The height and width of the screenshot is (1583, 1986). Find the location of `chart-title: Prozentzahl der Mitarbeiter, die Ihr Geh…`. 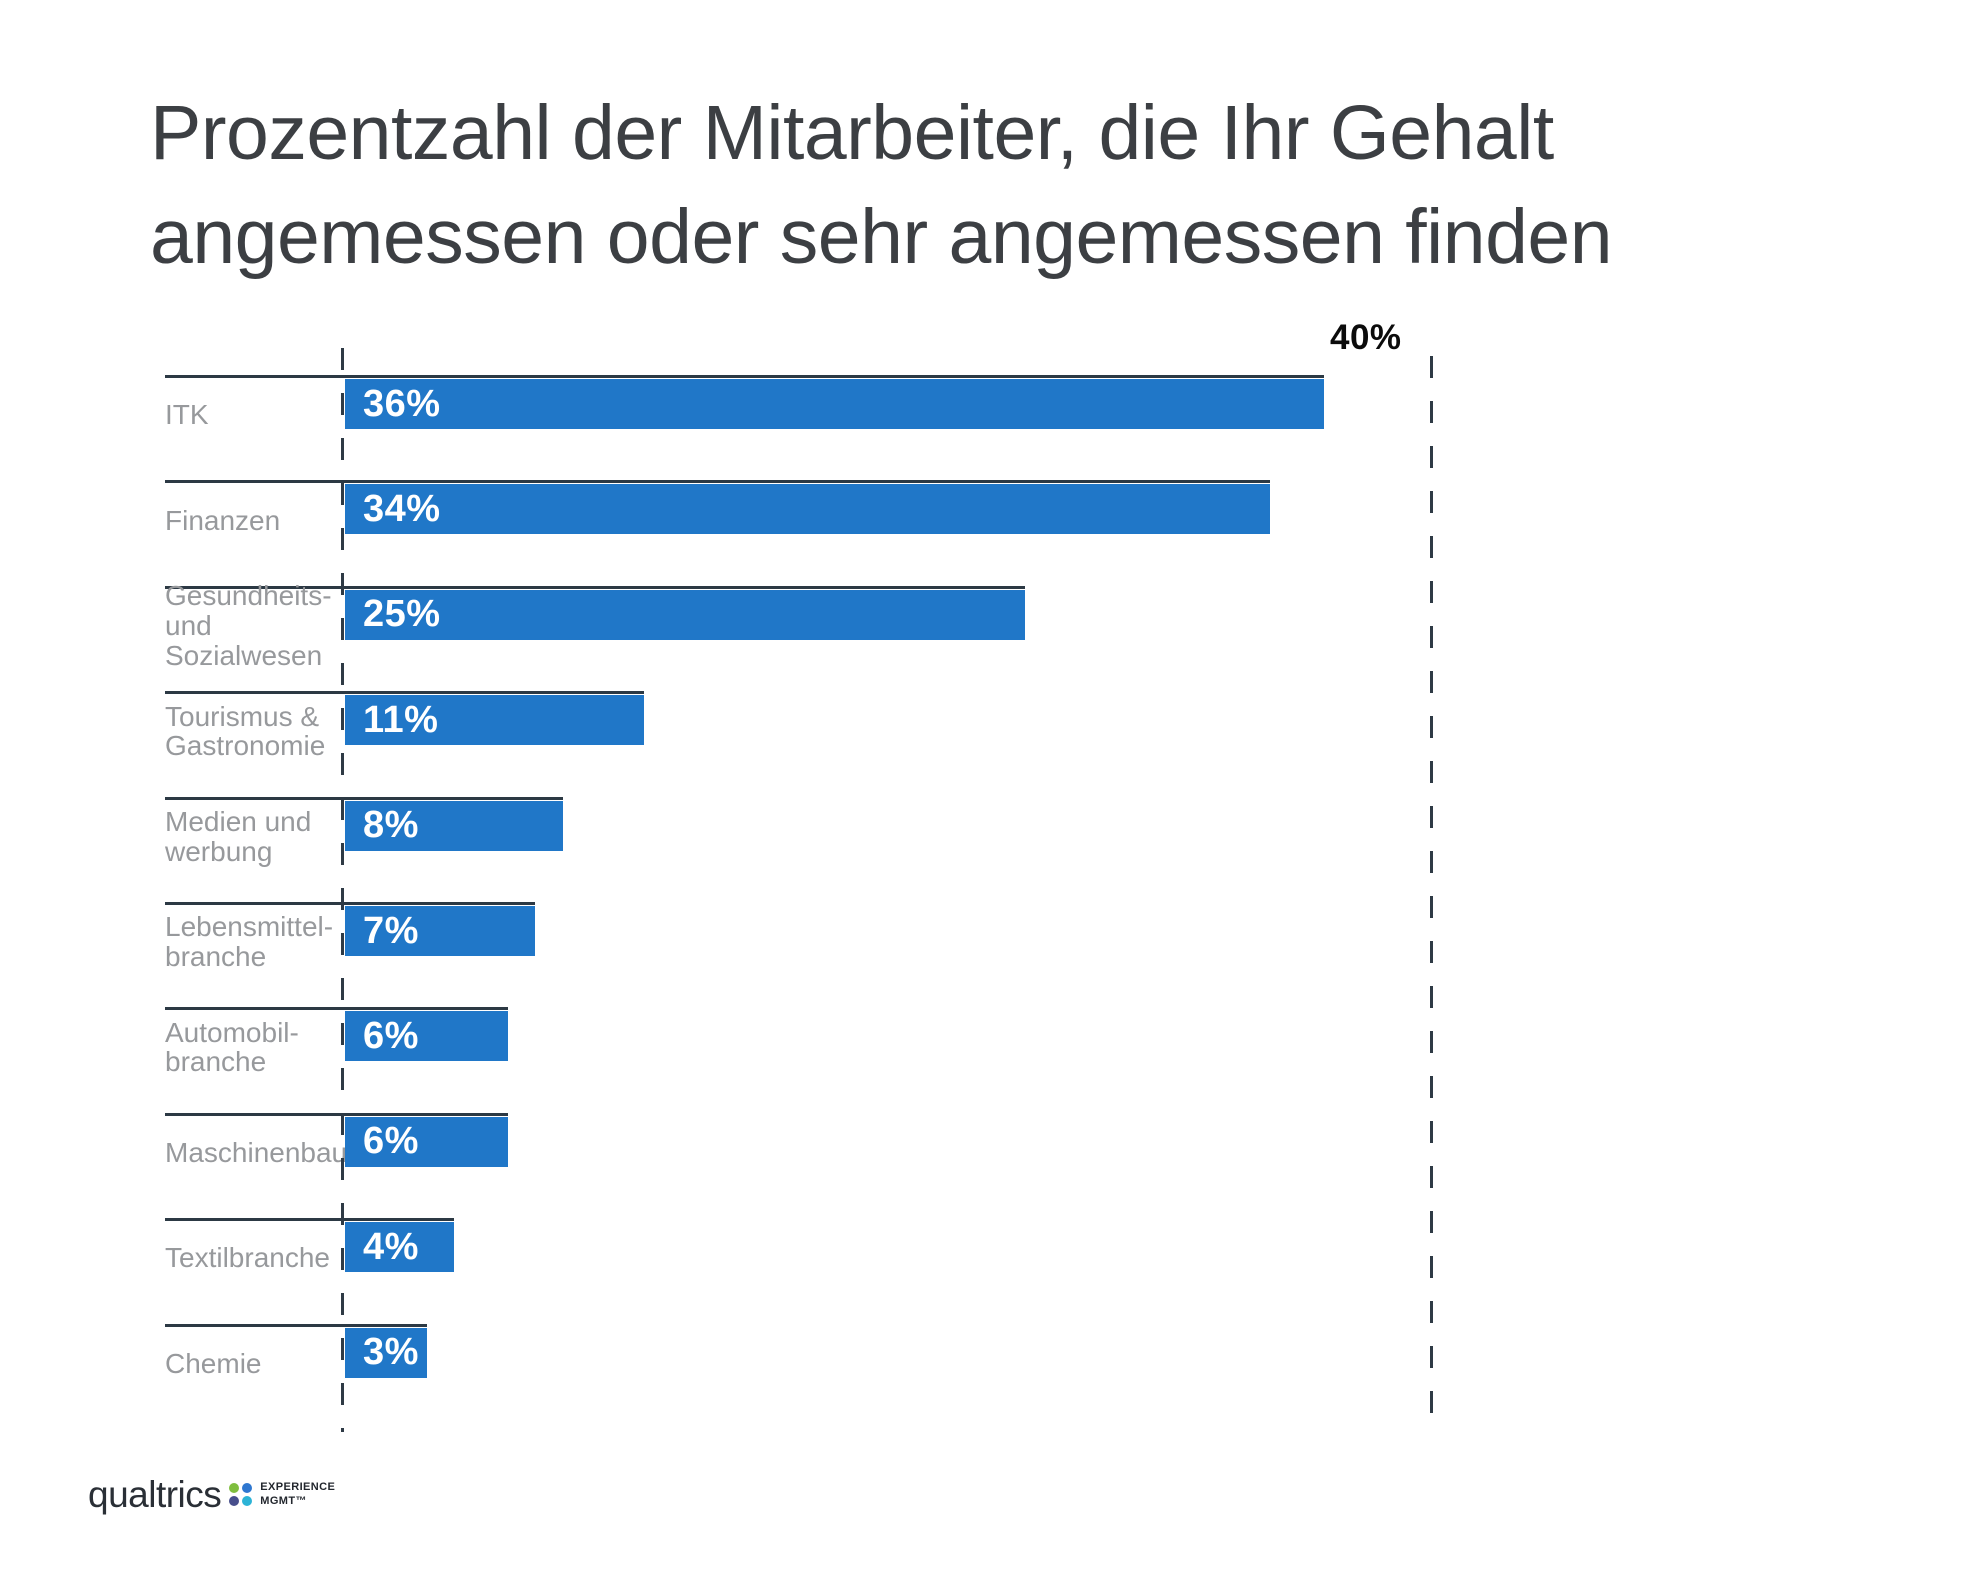

chart-title: Prozentzahl der Mitarbeiter, die Ihr Geh… is located at coordinates (881, 185).